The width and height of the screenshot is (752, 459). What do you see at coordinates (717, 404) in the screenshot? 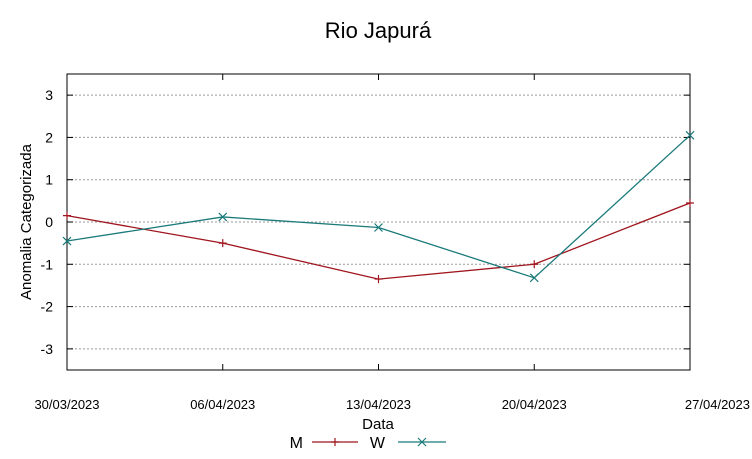
I see `x-tick-label: 27/04/2023` at bounding box center [717, 404].